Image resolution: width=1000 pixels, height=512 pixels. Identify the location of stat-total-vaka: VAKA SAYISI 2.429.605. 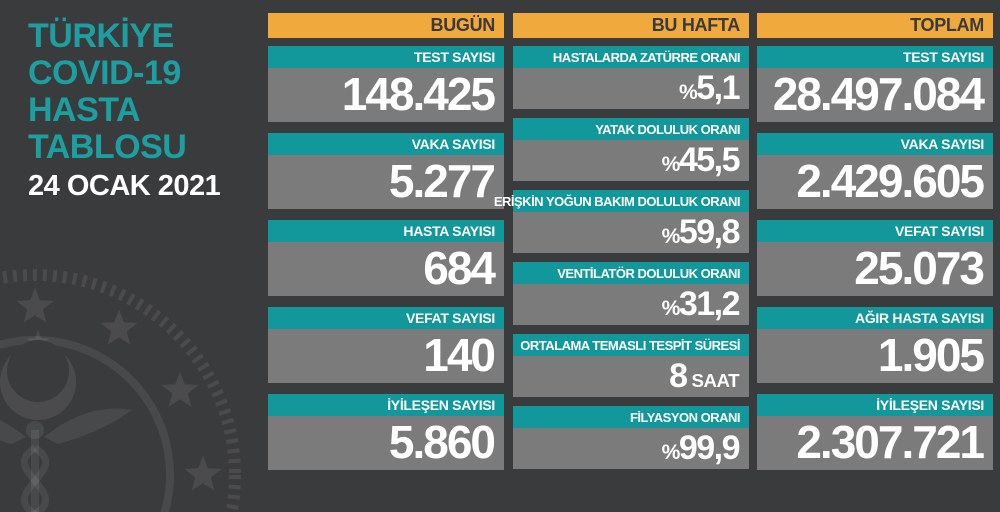
(875, 171).